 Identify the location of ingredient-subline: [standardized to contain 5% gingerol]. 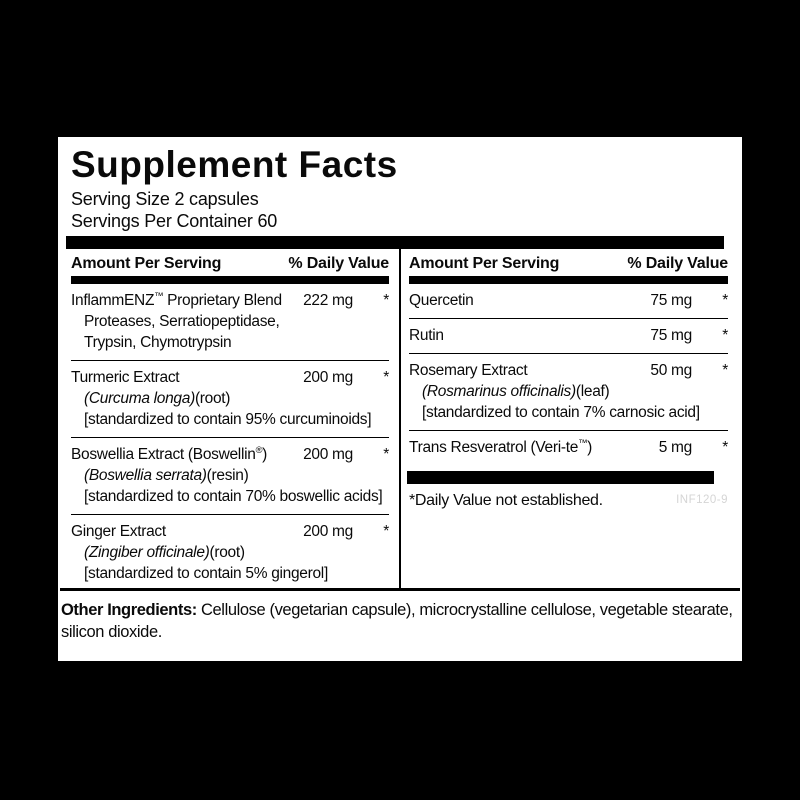
(230, 573).